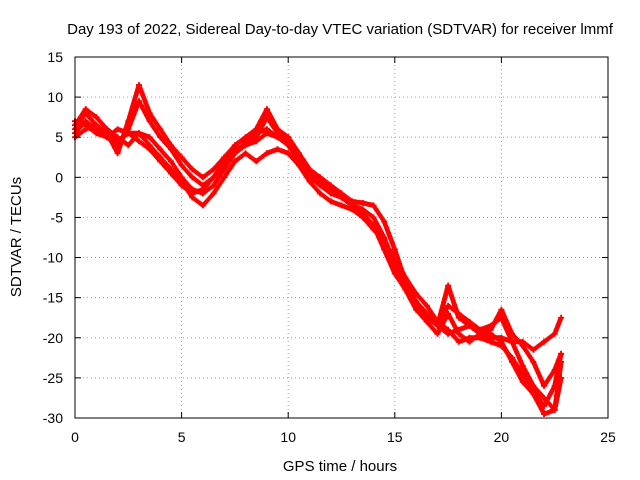  I want to click on y-tick-label: -25, so click(53, 378).